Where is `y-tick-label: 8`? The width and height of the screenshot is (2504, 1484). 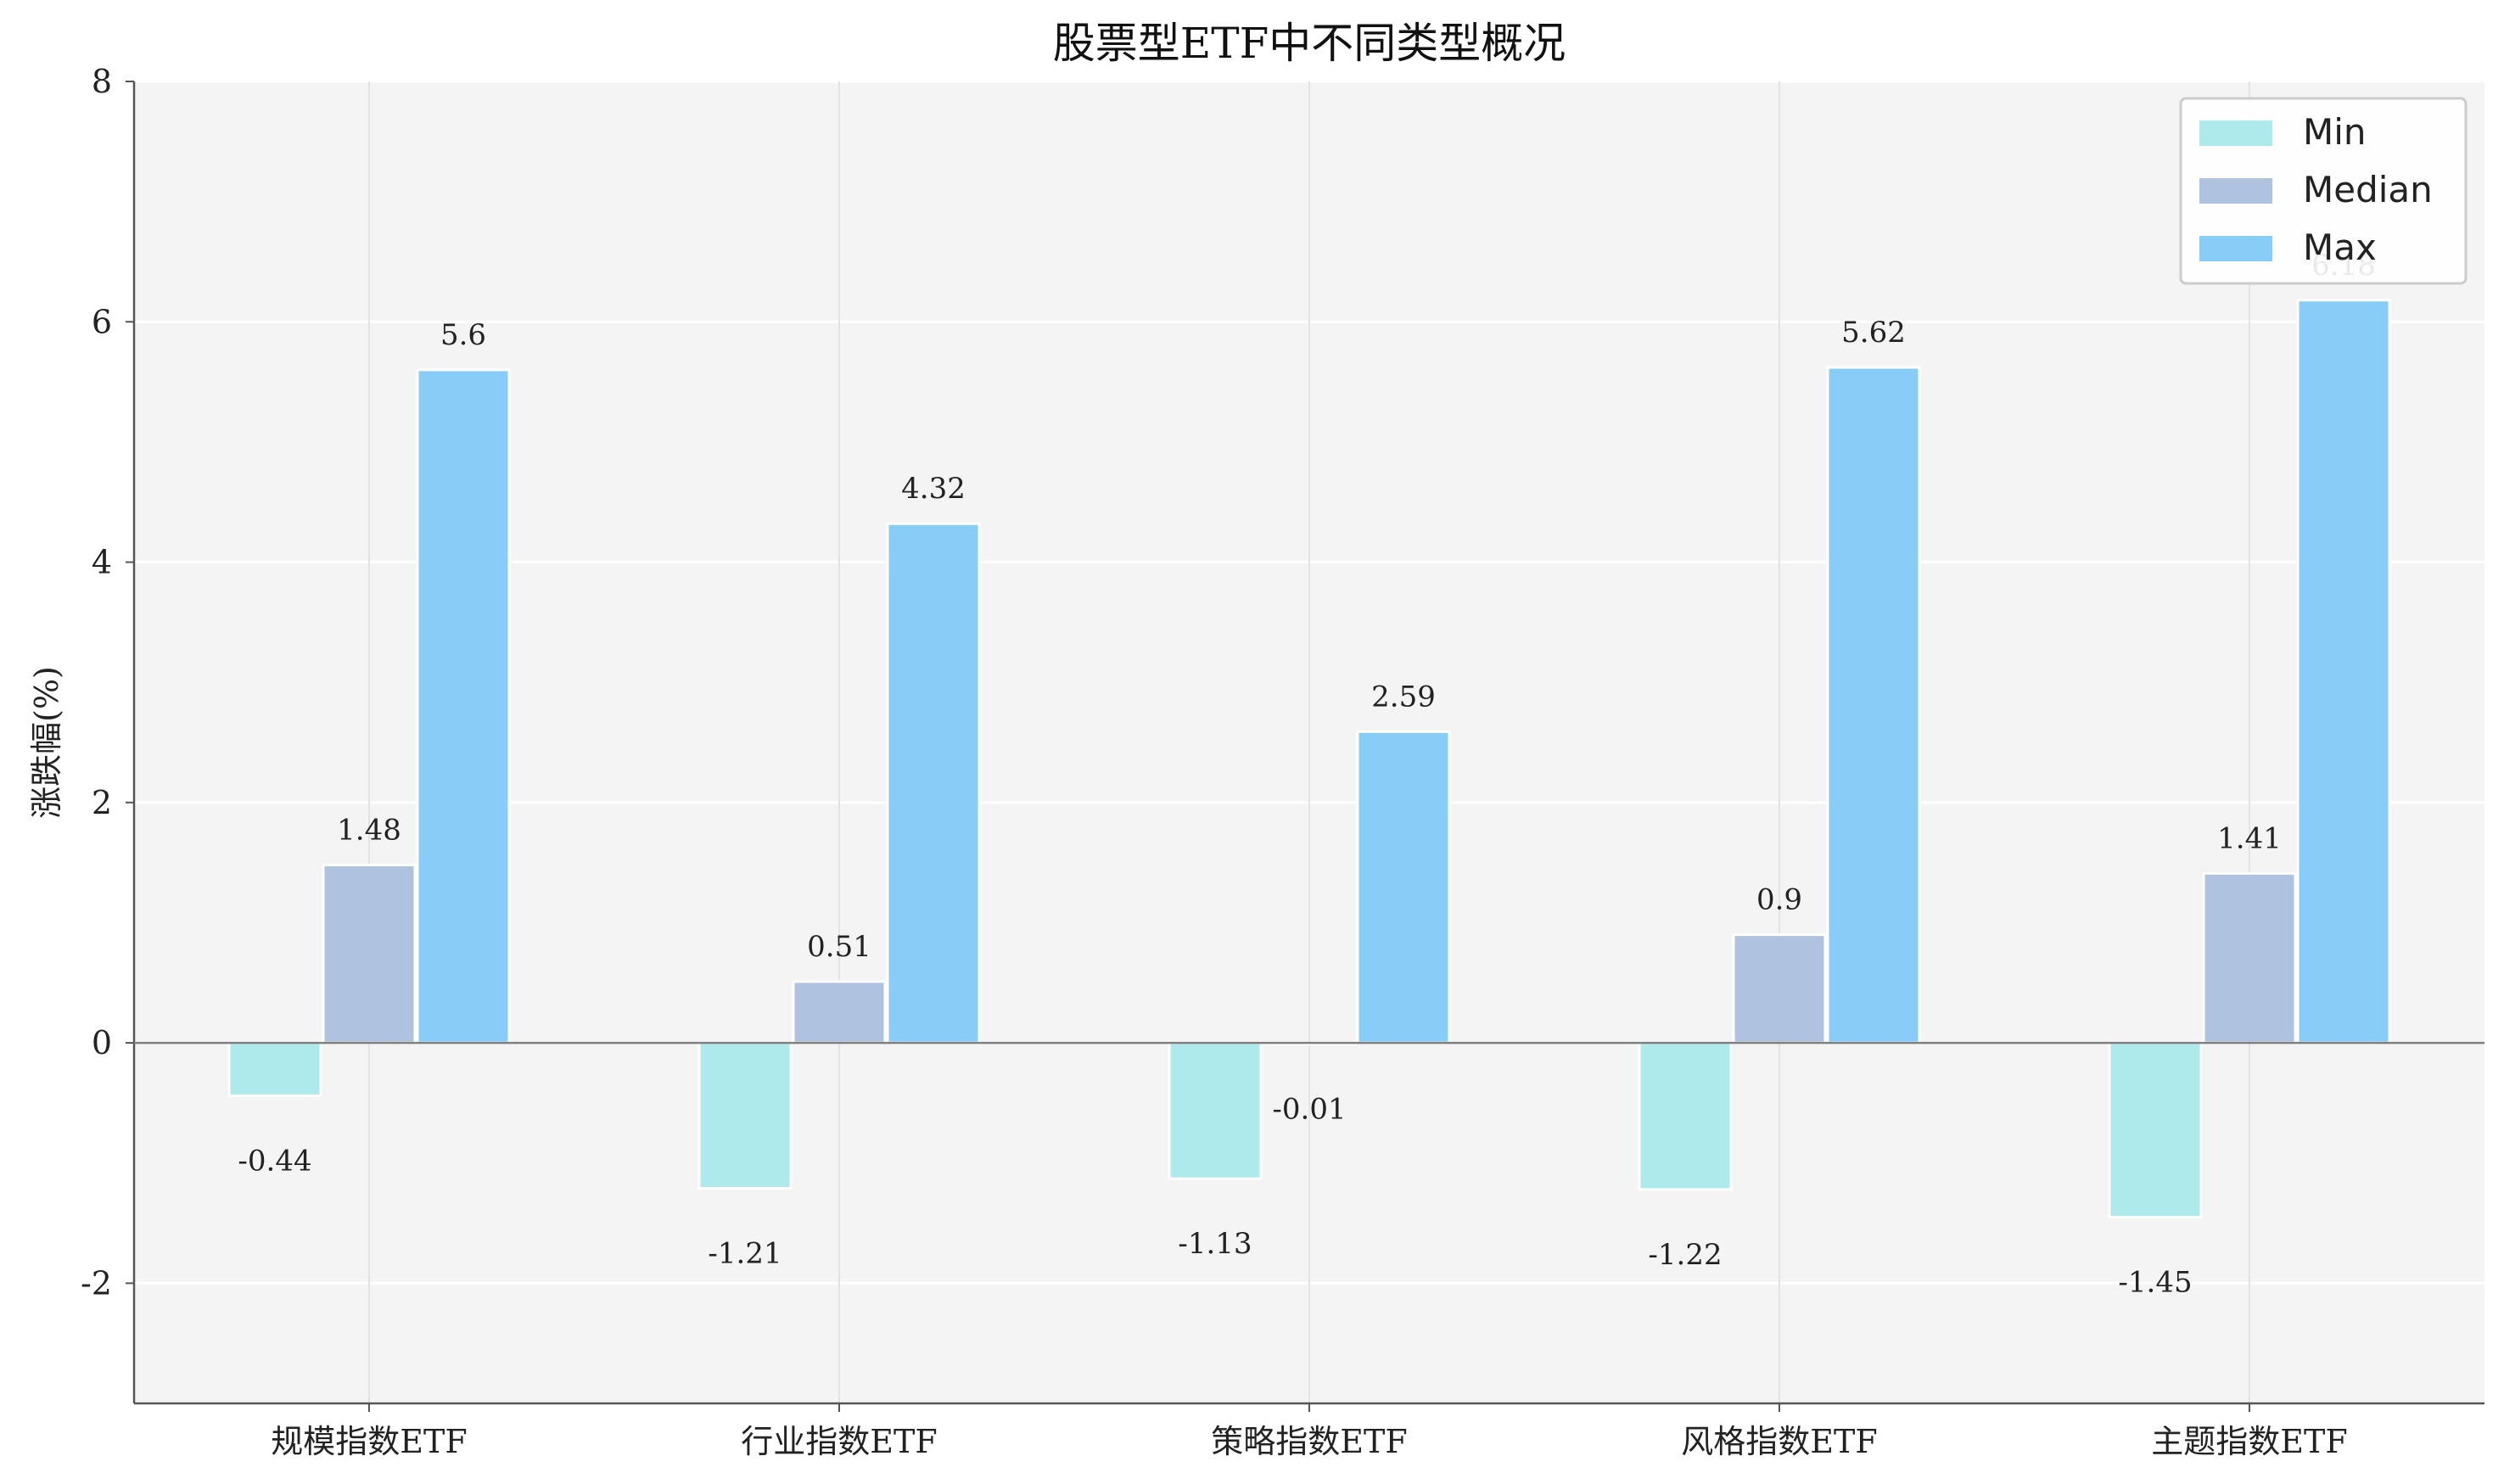
y-tick-label: 8 is located at coordinates (102, 81).